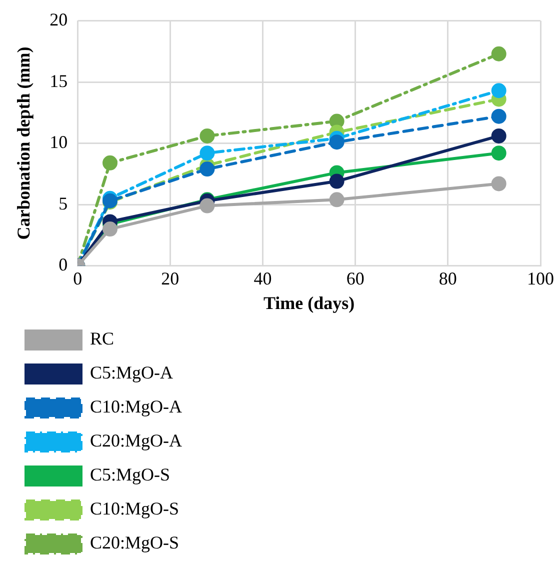 The image size is (557, 567). What do you see at coordinates (210, 338) in the screenshot?
I see `legend-label: RC` at bounding box center [210, 338].